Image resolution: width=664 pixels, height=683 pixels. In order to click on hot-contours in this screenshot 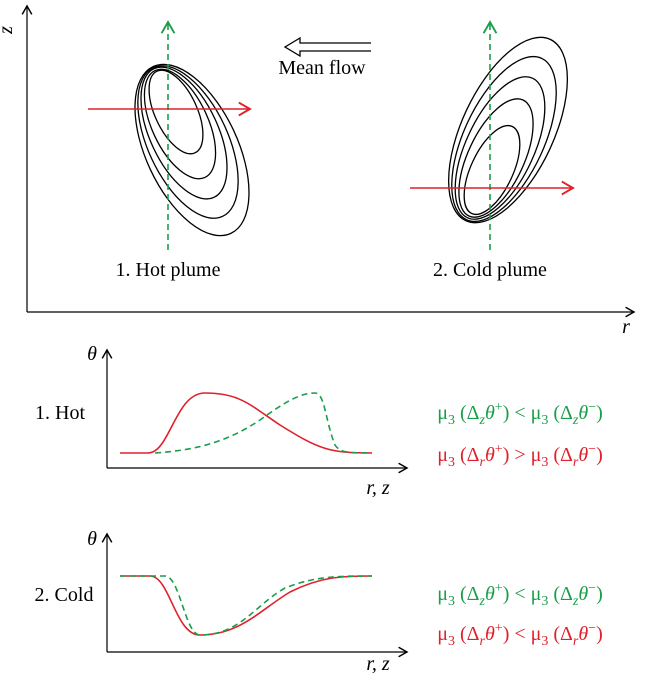, I will do `click(192, 150)`.